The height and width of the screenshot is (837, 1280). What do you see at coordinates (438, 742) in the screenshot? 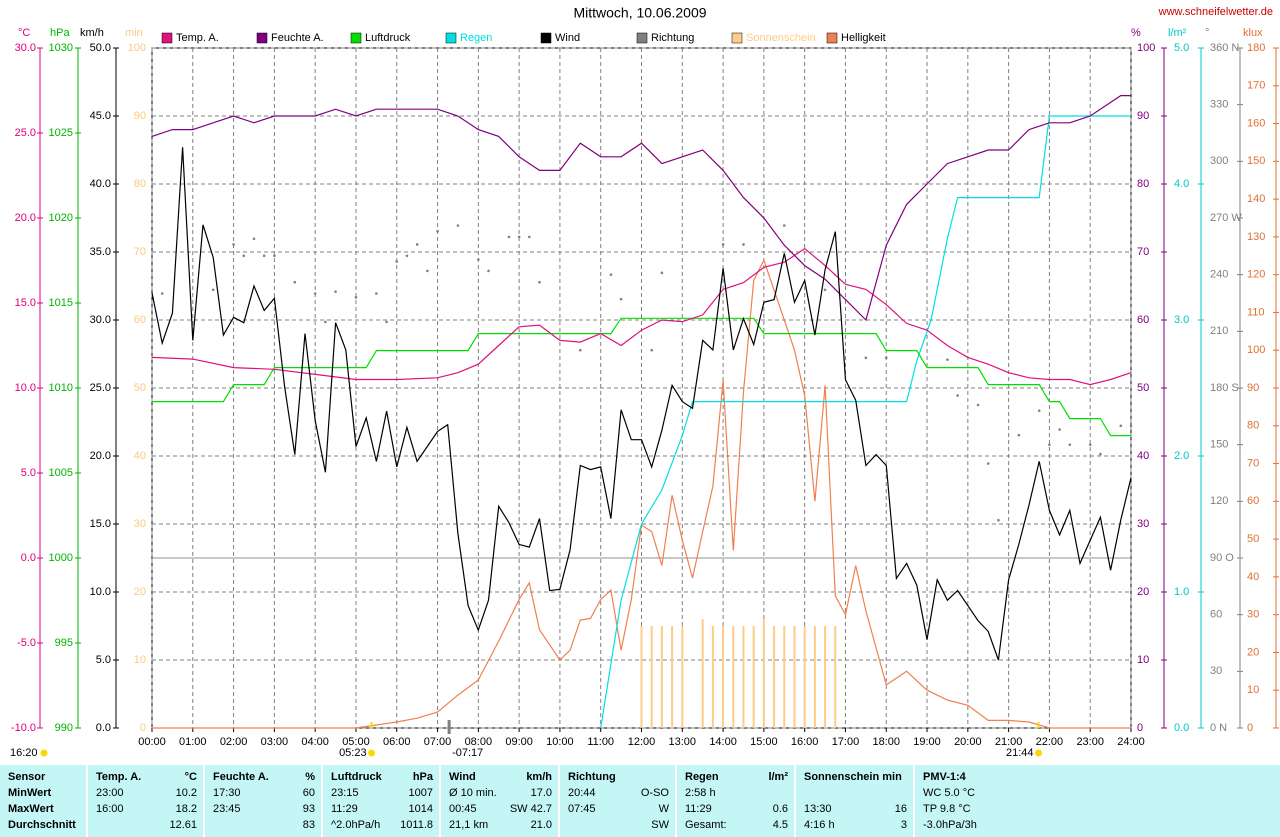
I see `x-tick-label: 07:00` at bounding box center [438, 742].